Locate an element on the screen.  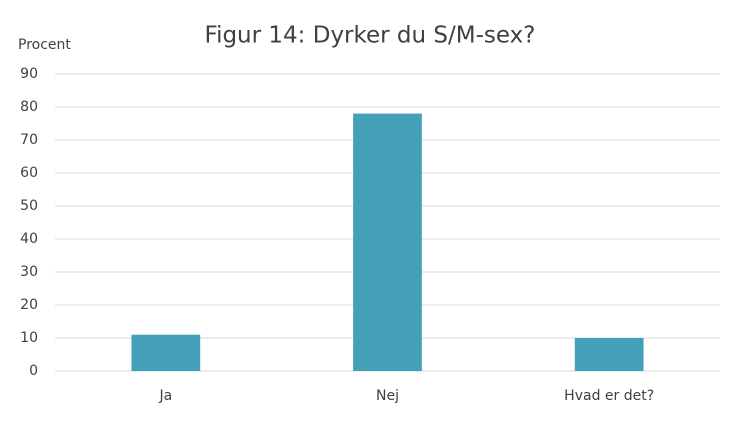
y-tick-label: 30 is located at coordinates (29, 272).